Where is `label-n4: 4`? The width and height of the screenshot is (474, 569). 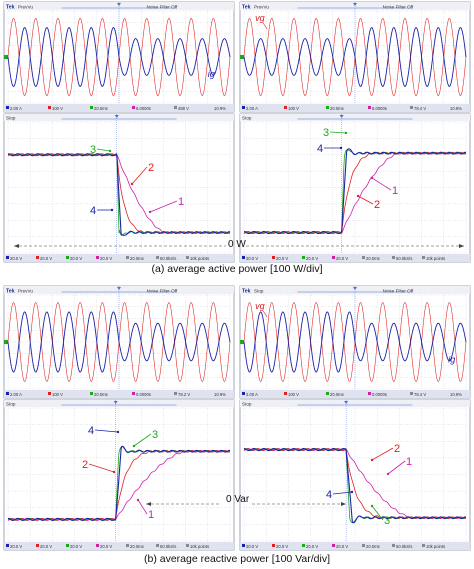 label-n4: 4 is located at coordinates (91, 431).